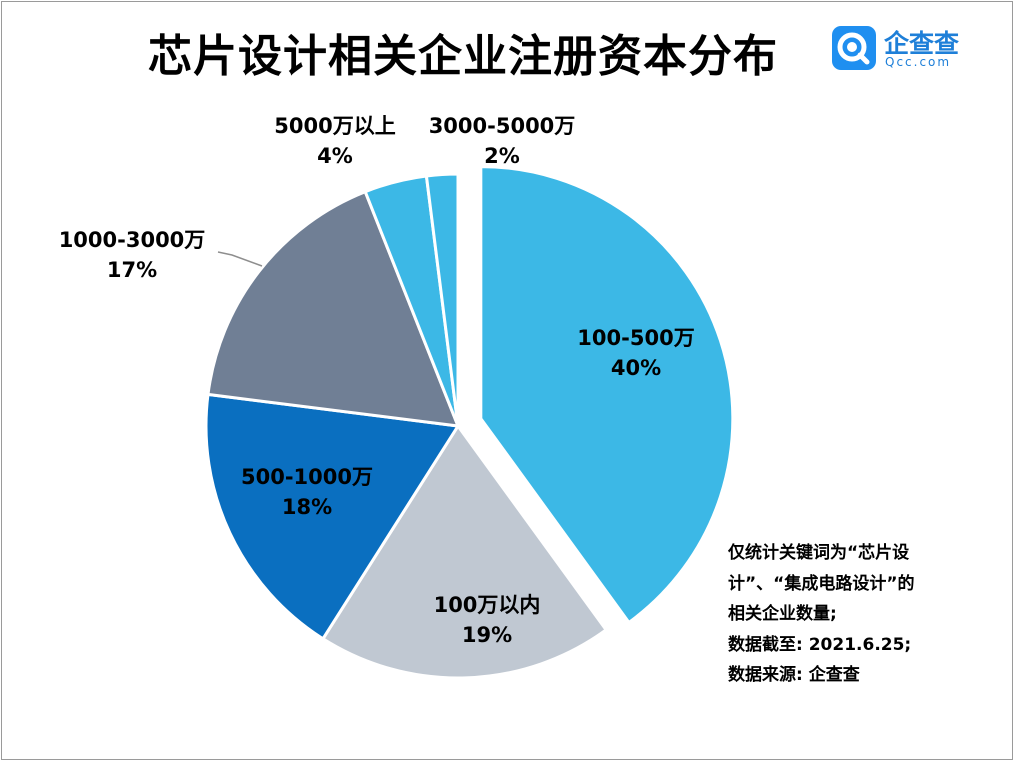 This screenshot has width=1016, height=763. What do you see at coordinates (821, 583) in the screenshot?
I see `footnote-line: 计”、“集成电路设计”的` at bounding box center [821, 583].